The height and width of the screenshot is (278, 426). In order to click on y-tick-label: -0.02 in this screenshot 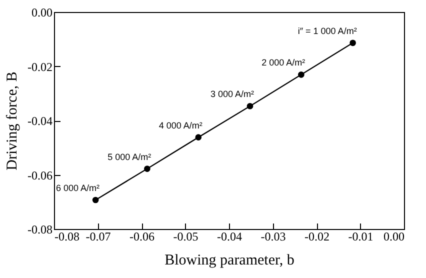, I will do `click(40, 67)`.